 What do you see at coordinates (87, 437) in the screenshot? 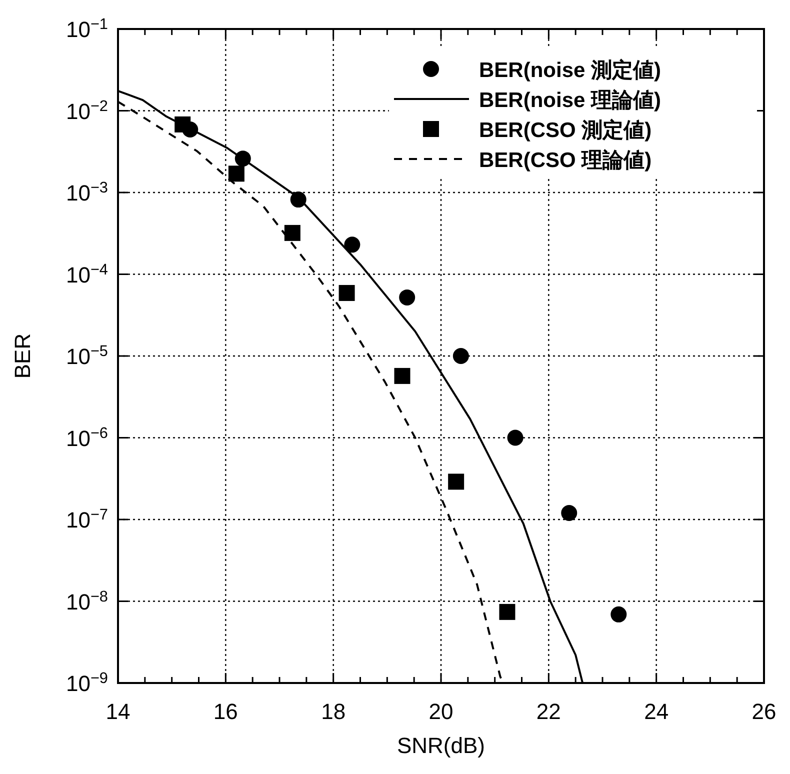
I see `y-tick-label: 10$^{−6}$` at bounding box center [87, 437].